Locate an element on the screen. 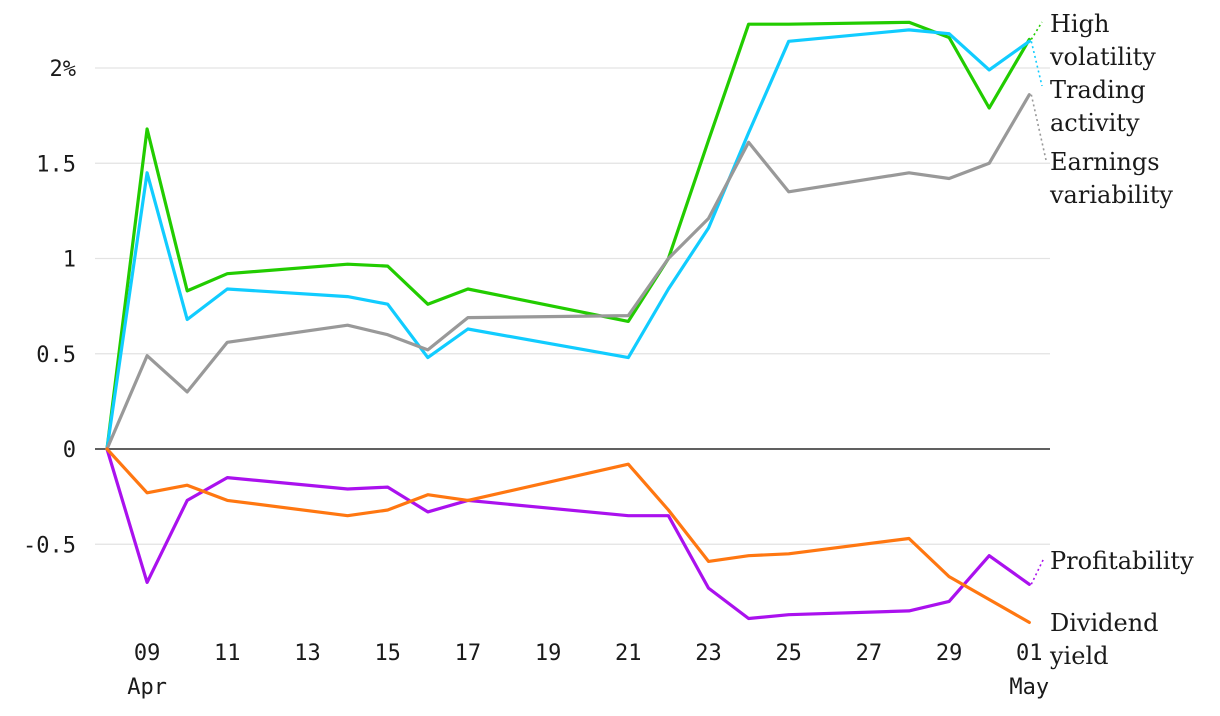 Image resolution: width=1220 pixels, height=716 pixels. legend-label-profitability: Profitability is located at coordinates (1122, 561).